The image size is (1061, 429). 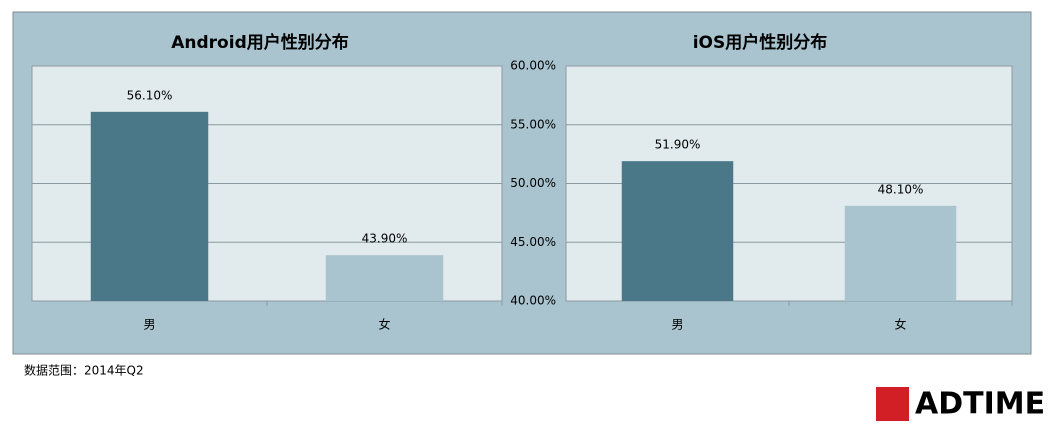 I want to click on y-tick-label: 60.00%, so click(x=533, y=66).